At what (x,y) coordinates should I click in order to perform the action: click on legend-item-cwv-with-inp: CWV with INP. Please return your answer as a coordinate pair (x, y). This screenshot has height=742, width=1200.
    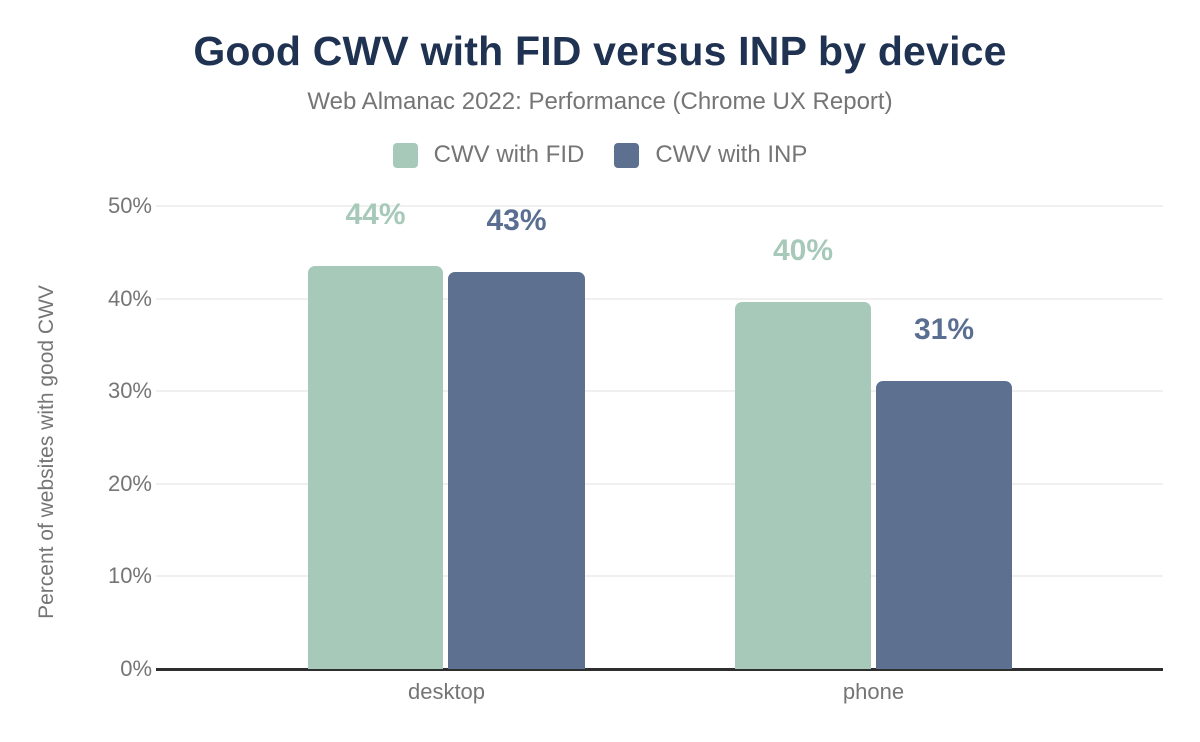
    Looking at the image, I should click on (710, 155).